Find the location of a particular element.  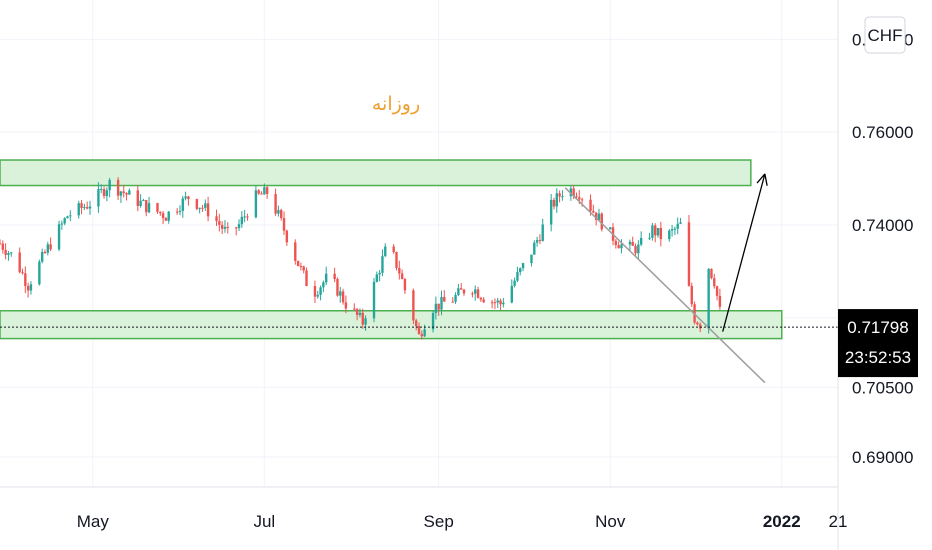

trendline is located at coordinates (665, 285).